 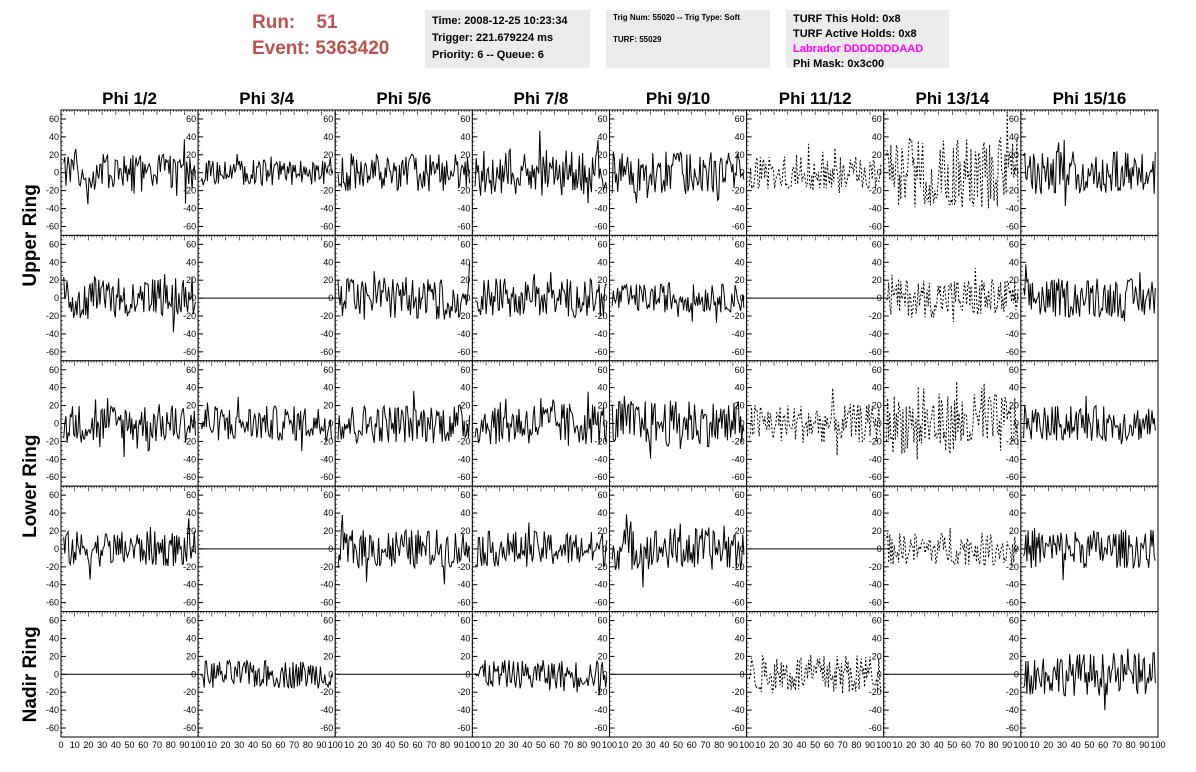 What do you see at coordinates (403, 98) in the screenshot?
I see `column-header: Phi 5/6` at bounding box center [403, 98].